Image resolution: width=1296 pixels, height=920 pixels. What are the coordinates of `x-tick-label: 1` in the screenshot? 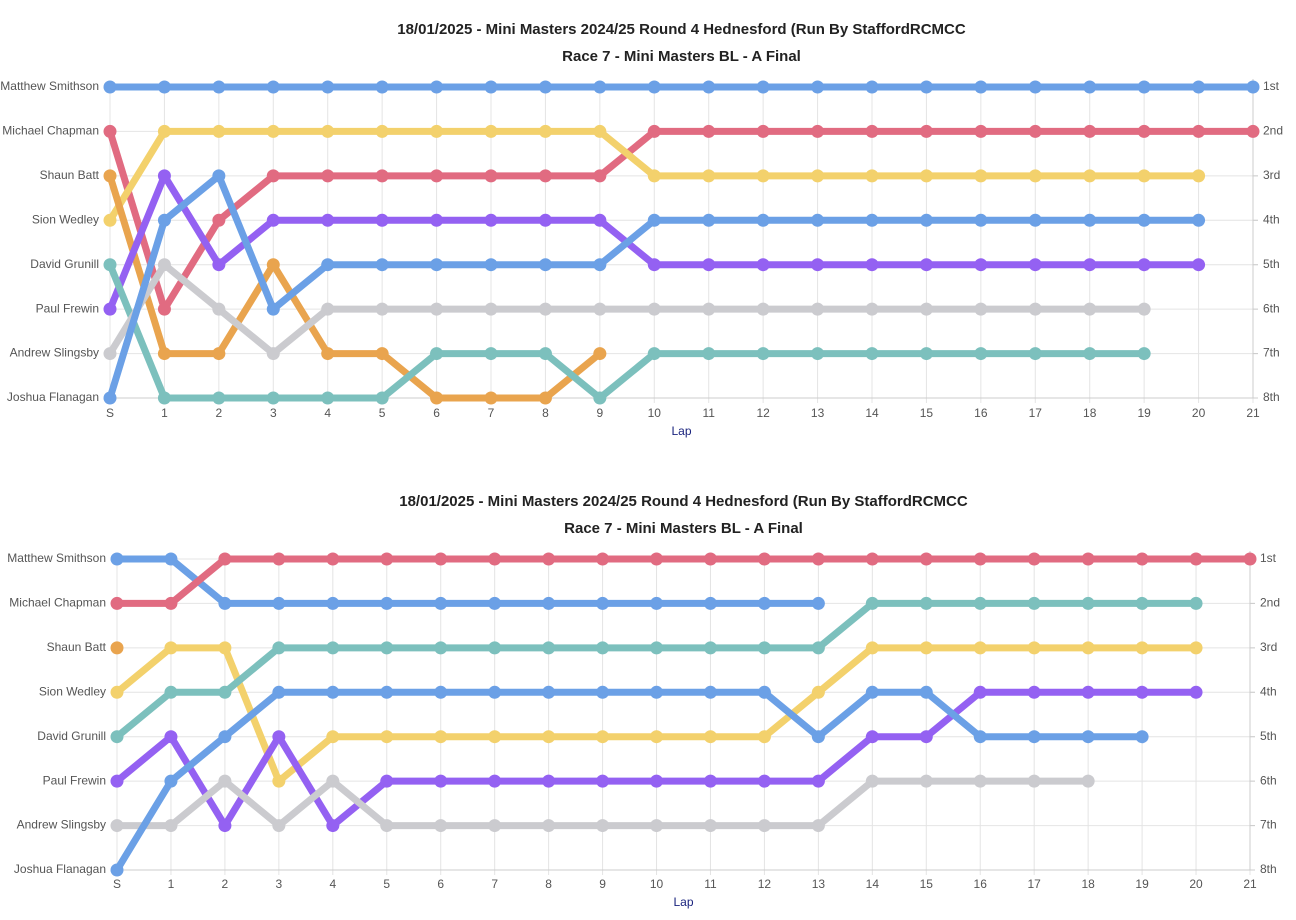 It's located at (171, 884).